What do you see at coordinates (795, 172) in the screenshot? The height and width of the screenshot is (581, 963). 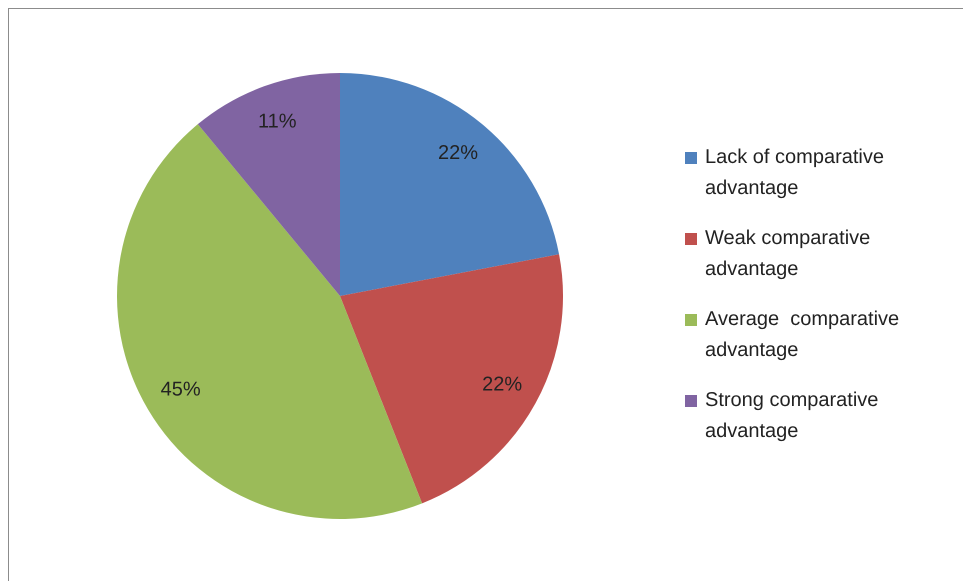 I see `legend-label: Lack of comparative advantage` at bounding box center [795, 172].